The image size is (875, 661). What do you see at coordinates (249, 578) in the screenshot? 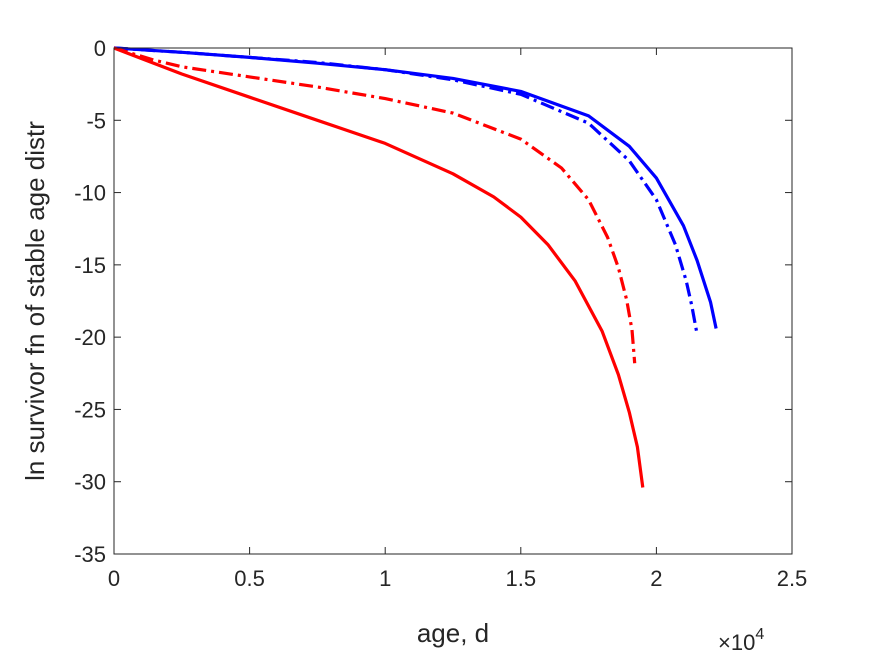
I see `x-tick-label: 0.5` at bounding box center [249, 578].